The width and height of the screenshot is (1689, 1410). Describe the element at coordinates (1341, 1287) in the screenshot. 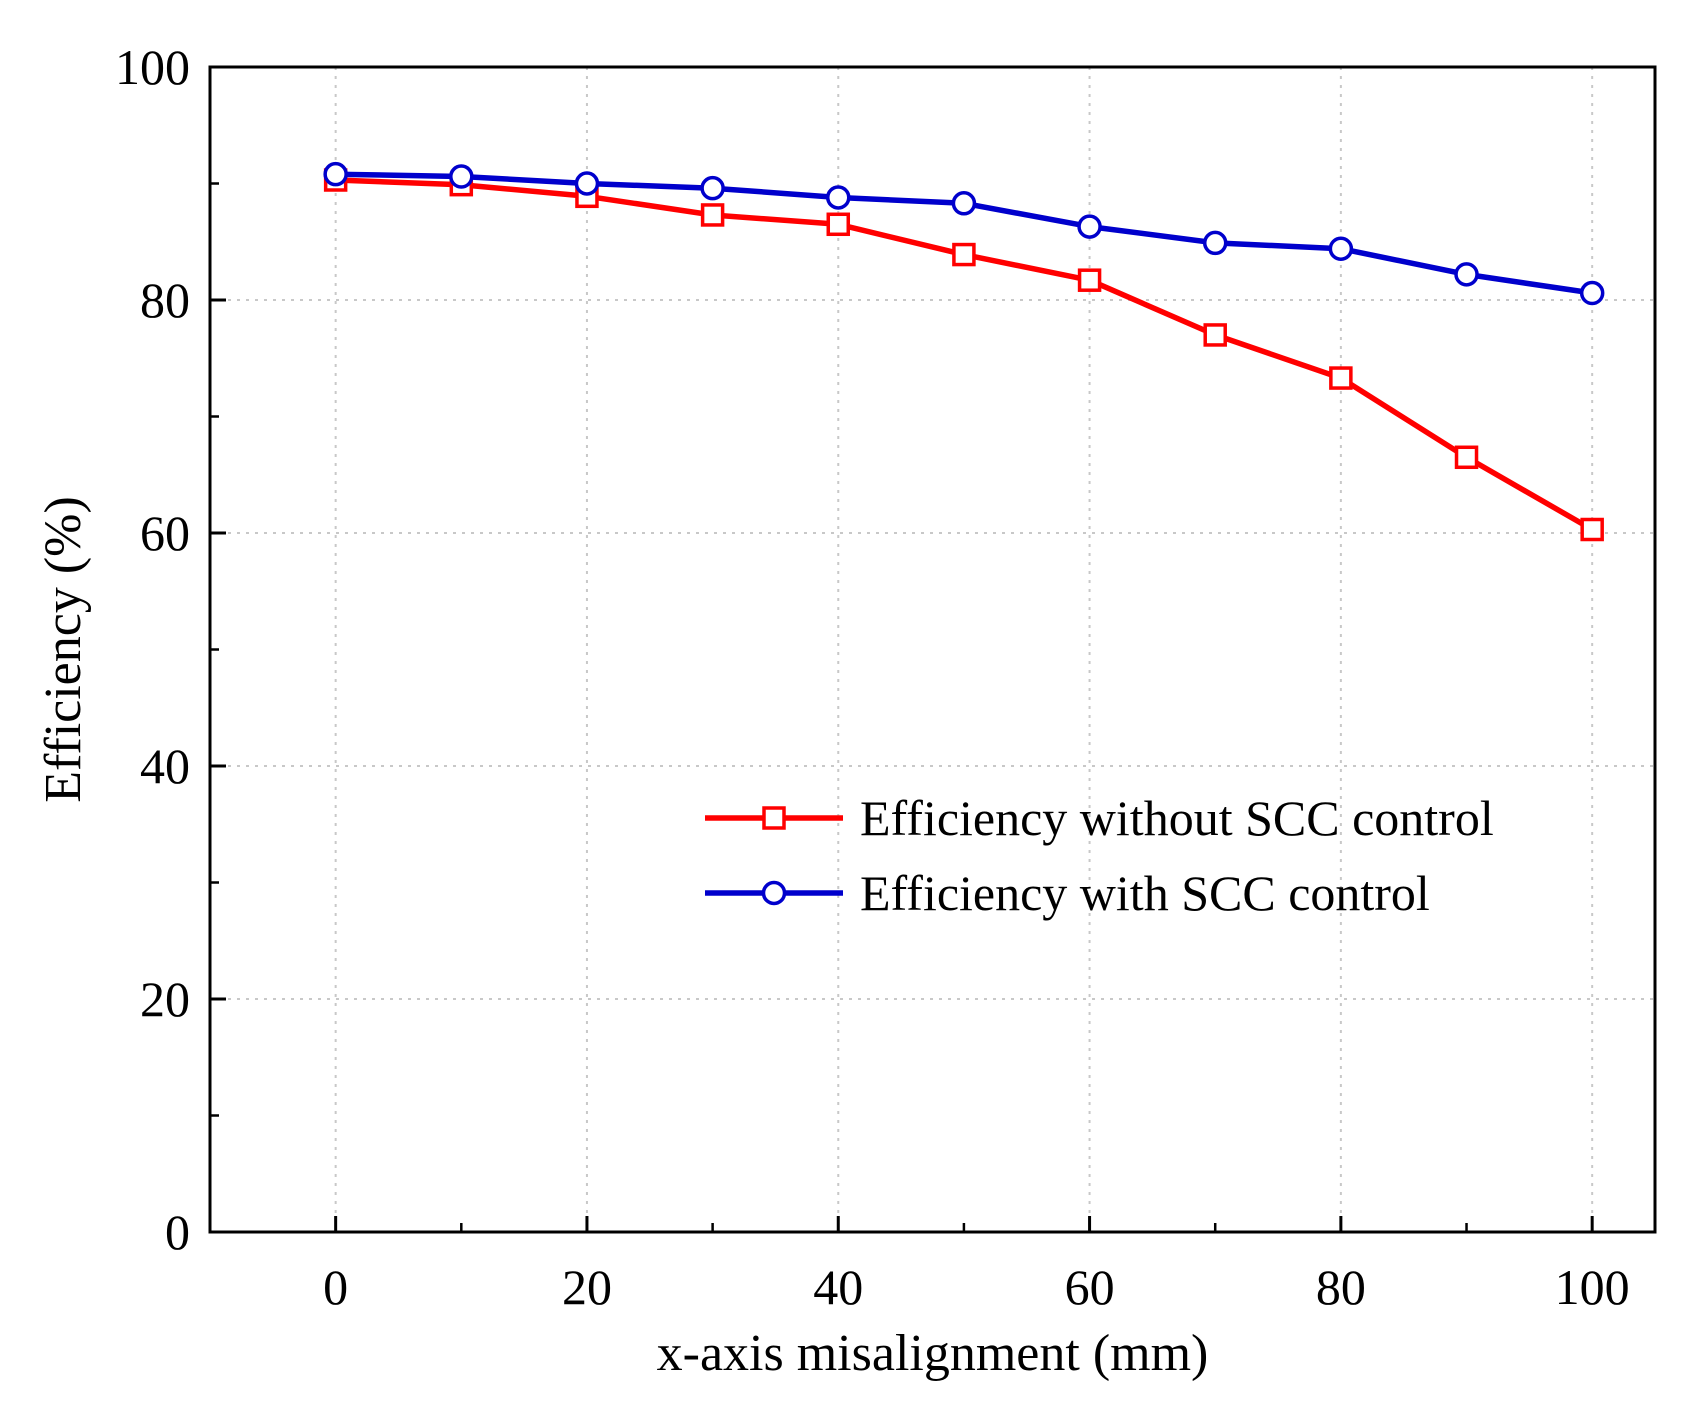

I see `x-tick-label: 80` at that location.